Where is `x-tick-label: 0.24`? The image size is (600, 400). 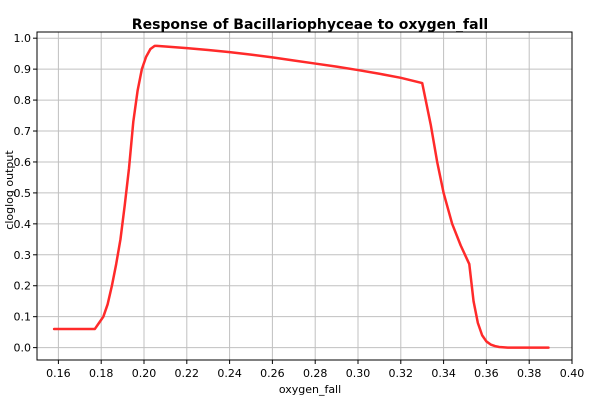 x-tick-label: 0.24 is located at coordinates (229, 373).